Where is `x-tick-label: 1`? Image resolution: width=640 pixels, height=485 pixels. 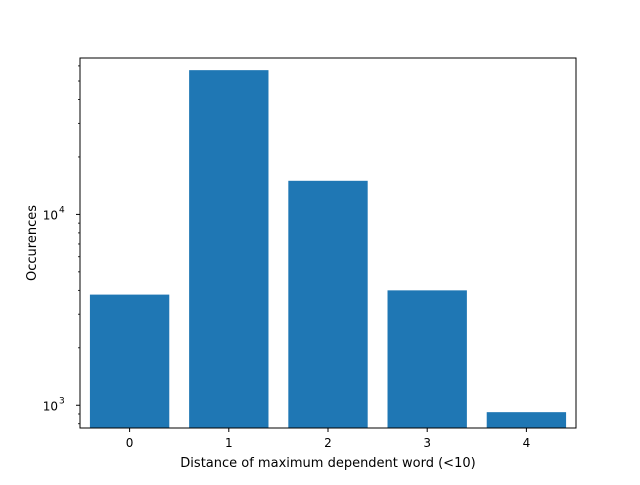 x-tick-label: 1 is located at coordinates (229, 443).